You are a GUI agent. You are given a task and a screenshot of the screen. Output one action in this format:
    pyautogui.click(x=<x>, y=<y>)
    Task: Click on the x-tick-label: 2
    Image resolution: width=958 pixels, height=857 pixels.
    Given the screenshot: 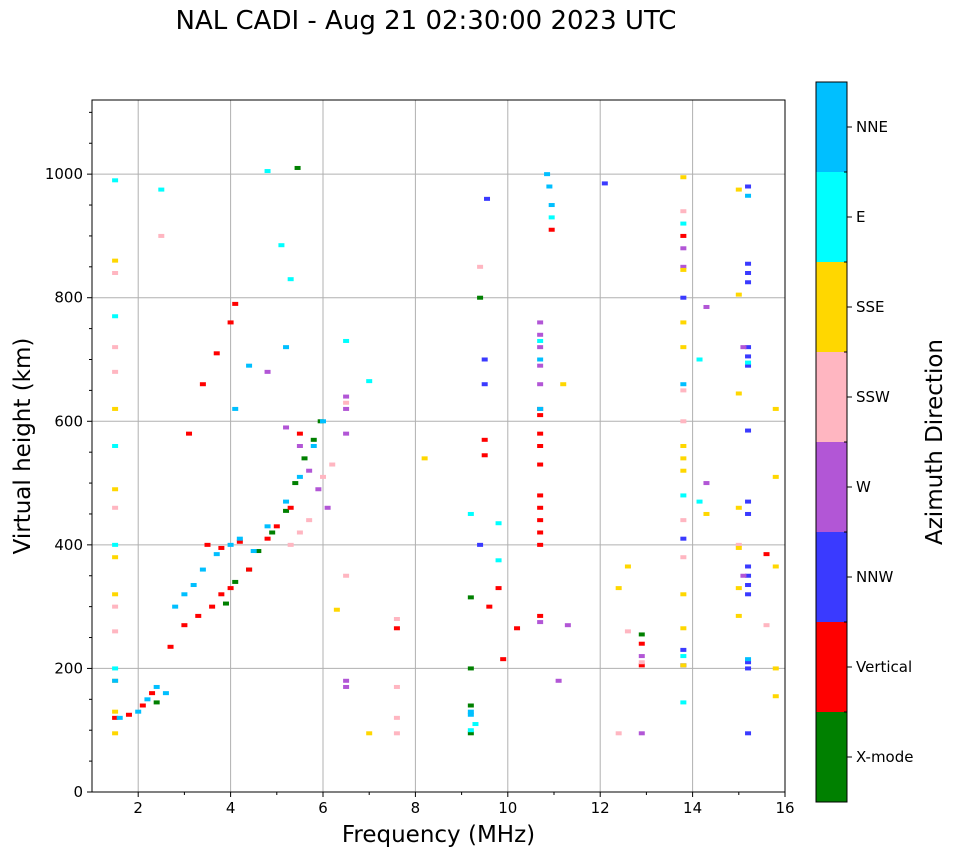 What is the action you would take?
    pyautogui.click(x=138, y=808)
    